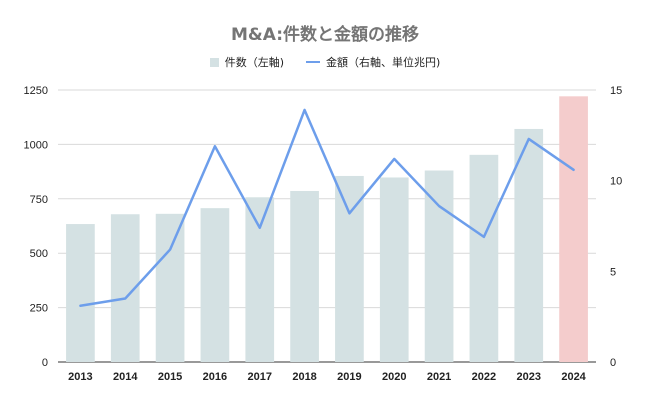 This screenshot has height=403, width=650. What do you see at coordinates (383, 62) in the screenshot?
I see `legend-label-amount: 金額（右軸、単位兆円)` at bounding box center [383, 62].